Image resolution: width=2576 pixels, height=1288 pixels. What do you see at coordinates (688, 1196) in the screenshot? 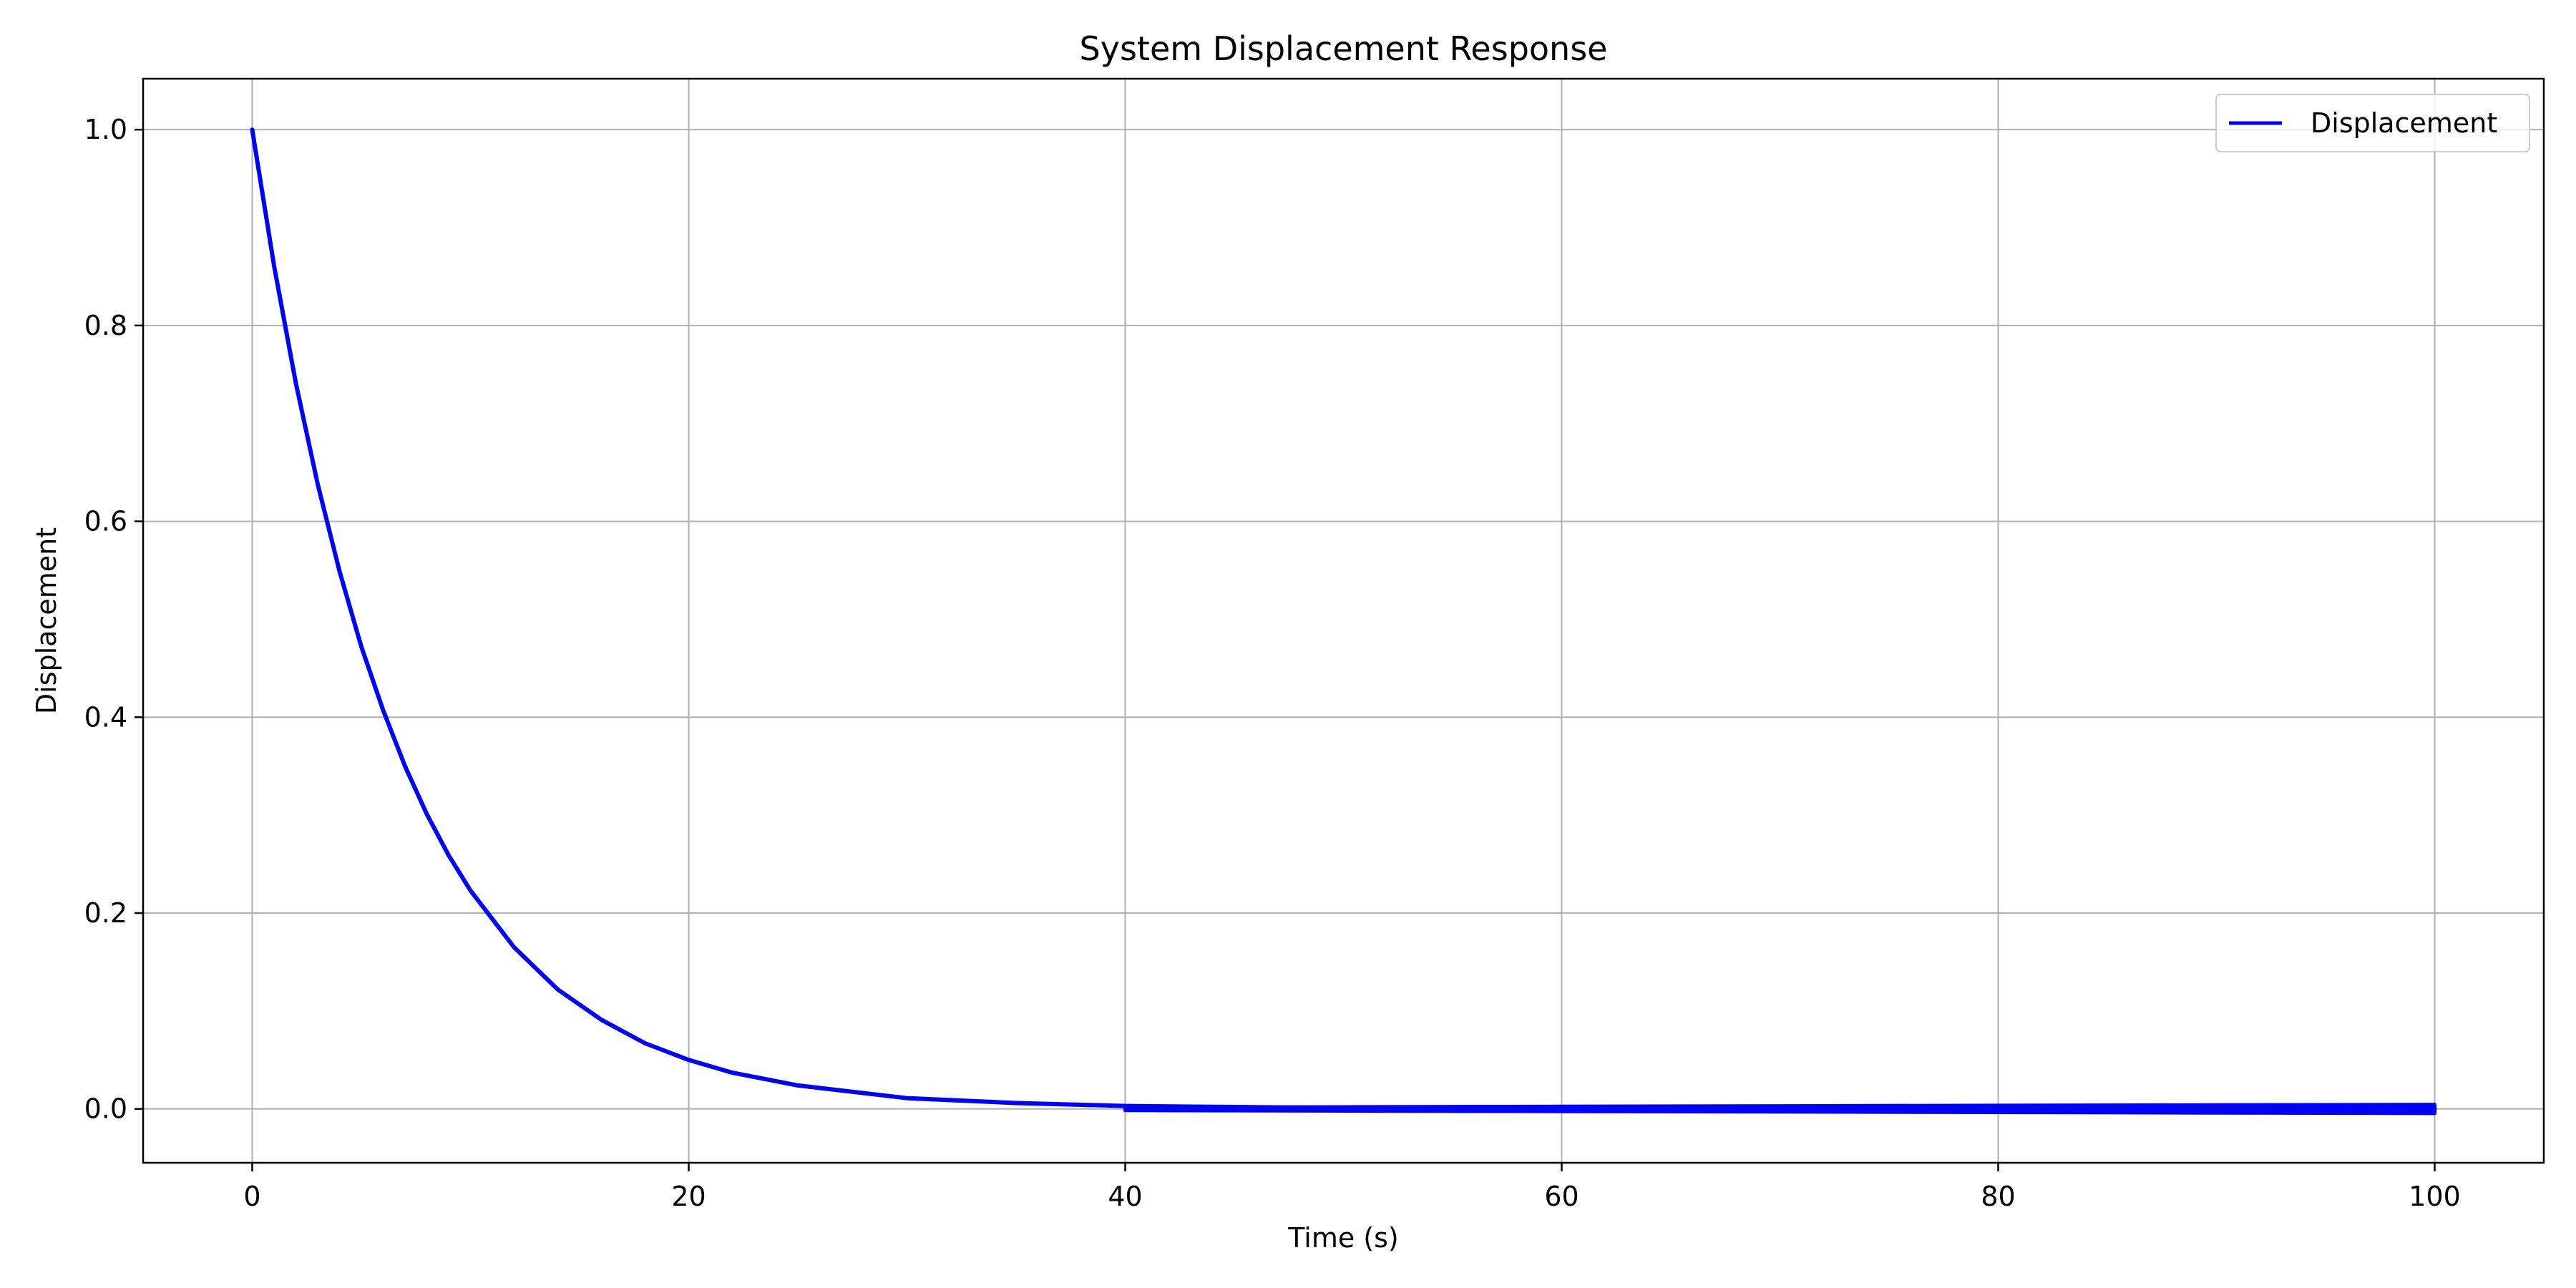
I see `x-tick-label-1: 20` at bounding box center [688, 1196].